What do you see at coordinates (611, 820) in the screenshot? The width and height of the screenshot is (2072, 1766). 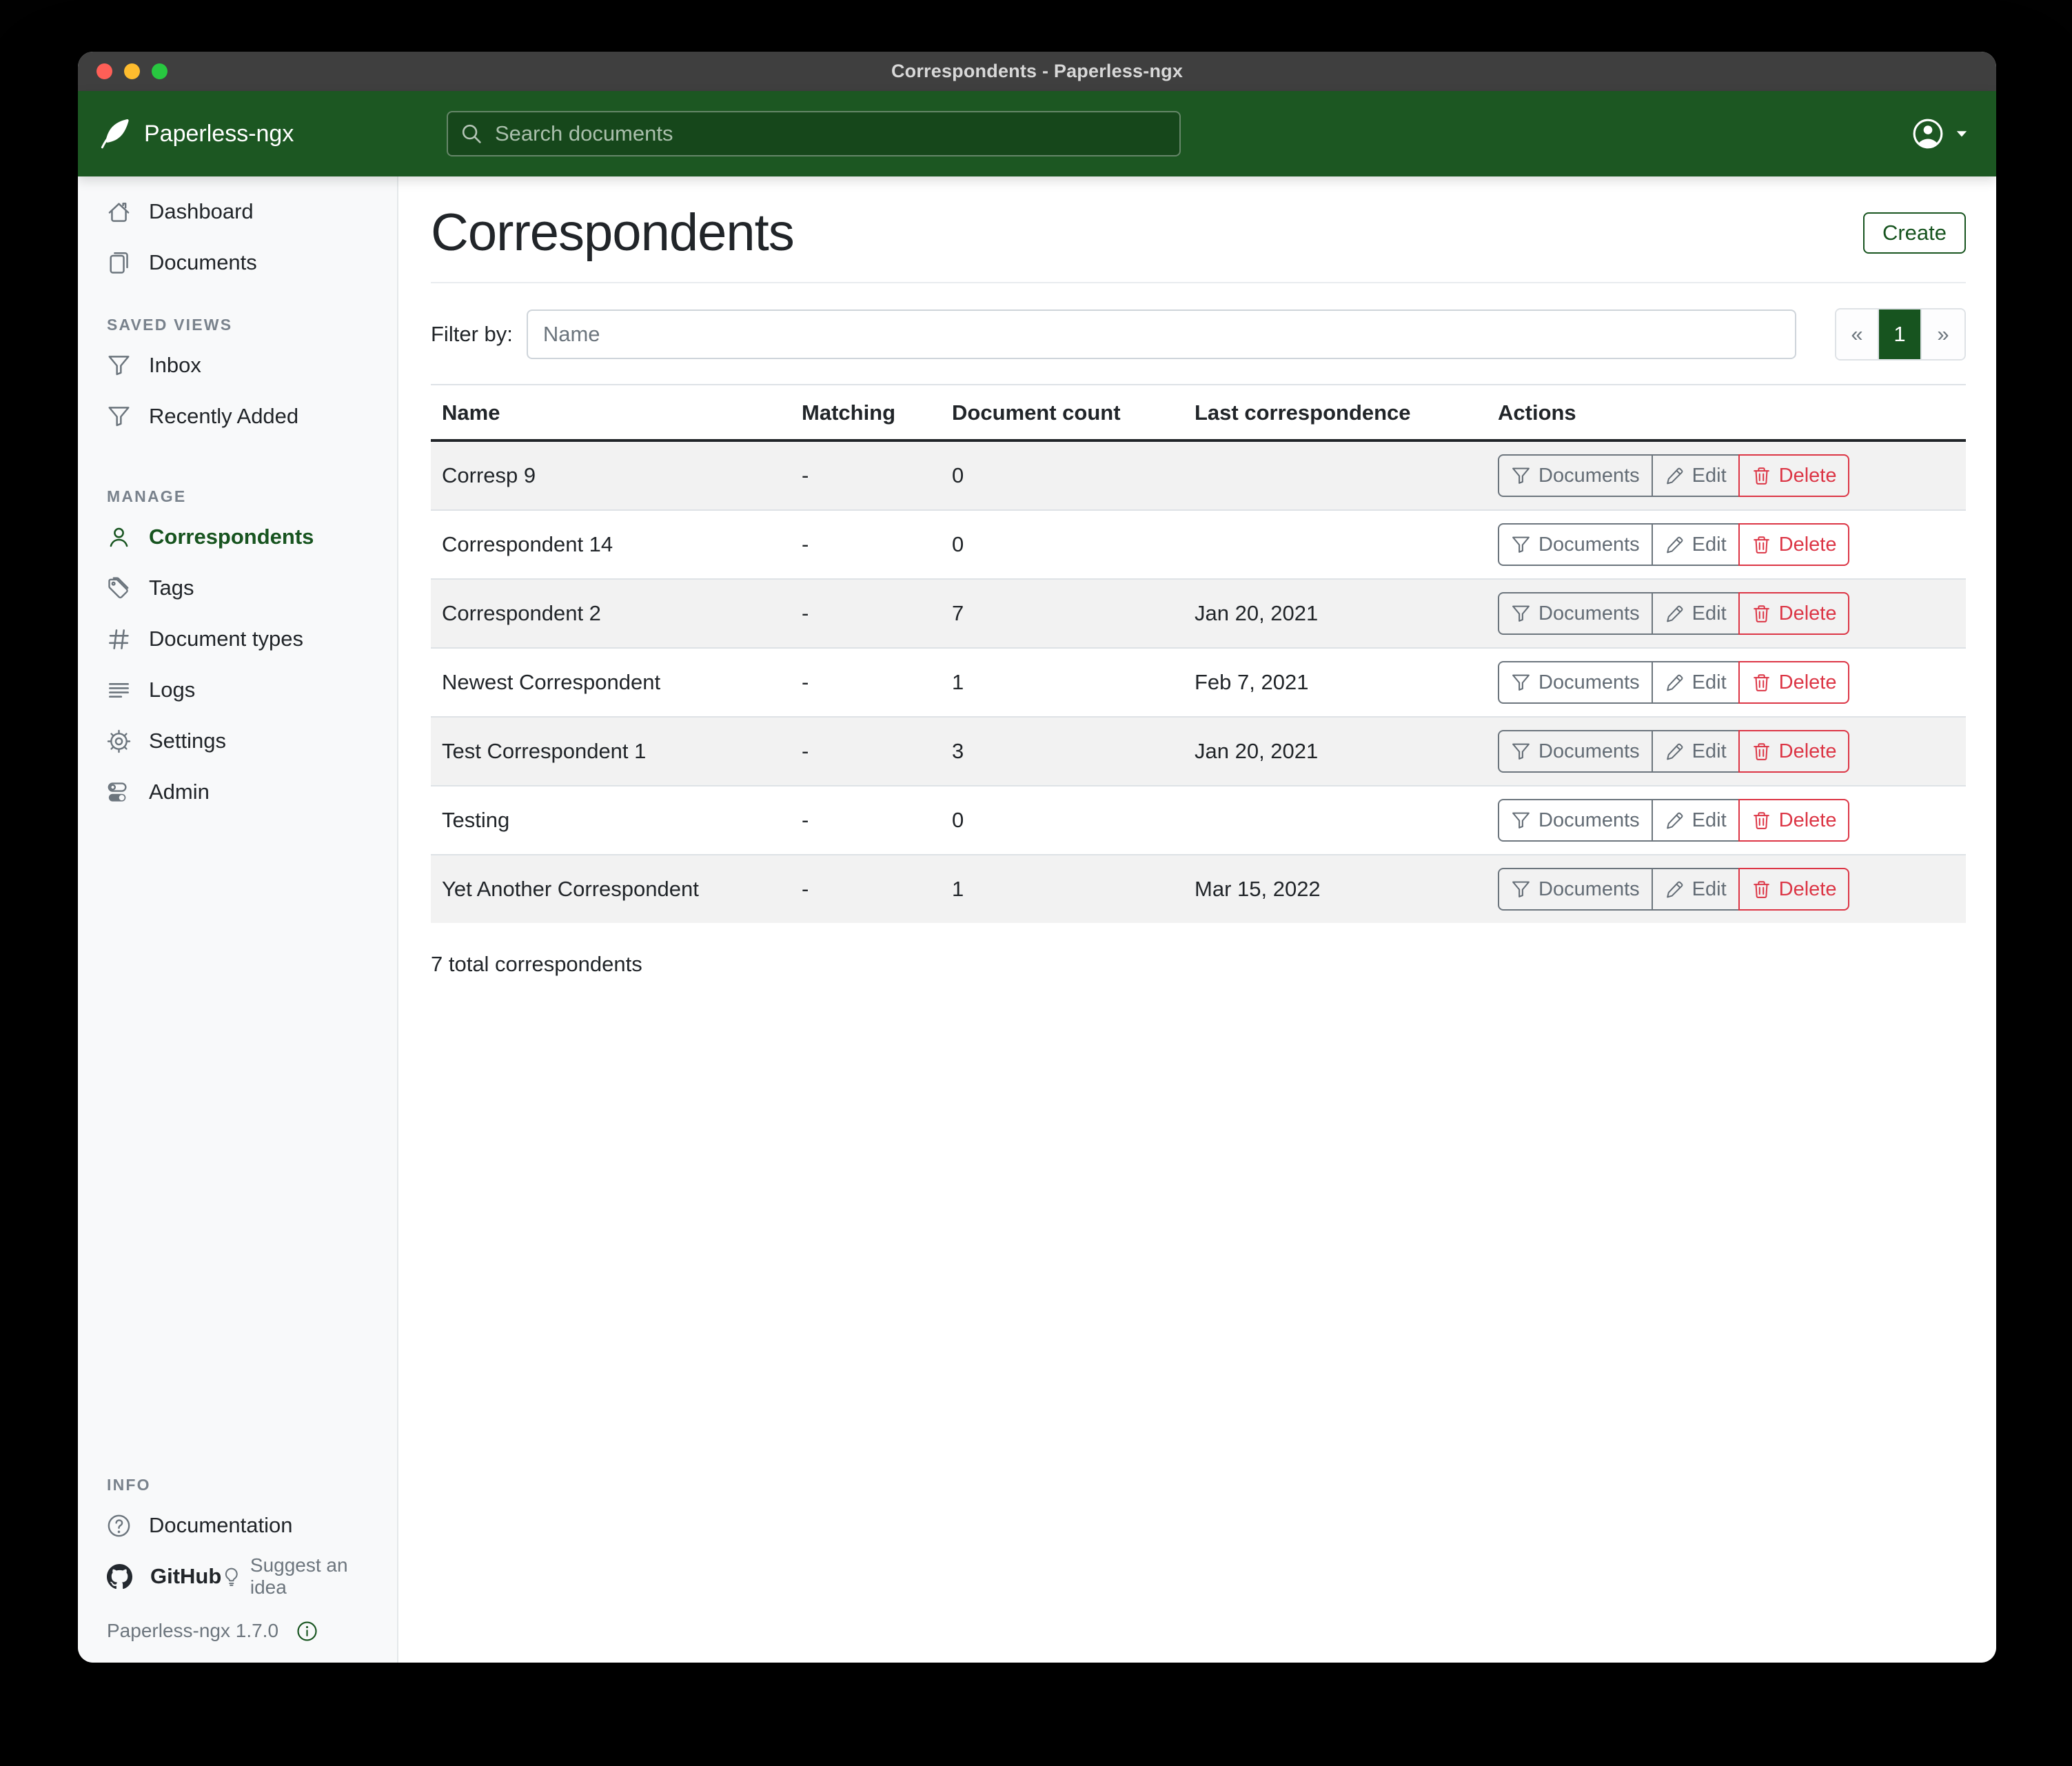 I see `cell-name: Testing` at bounding box center [611, 820].